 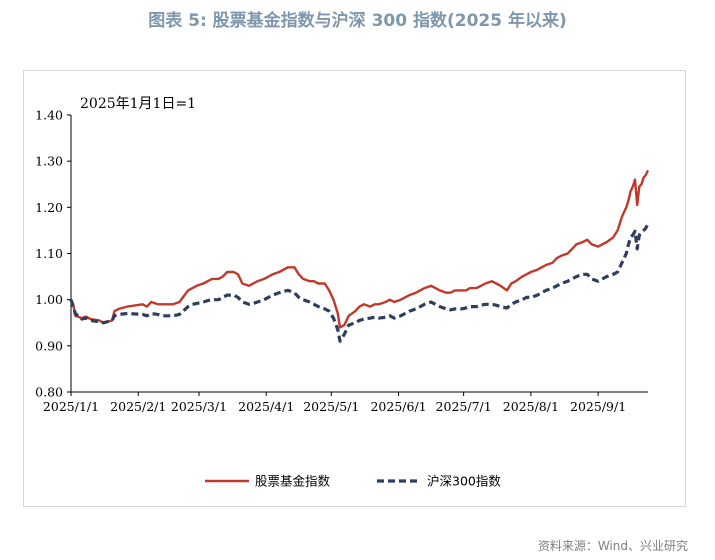 I want to click on x-tick-label: 2025/6/1, so click(x=398, y=406).